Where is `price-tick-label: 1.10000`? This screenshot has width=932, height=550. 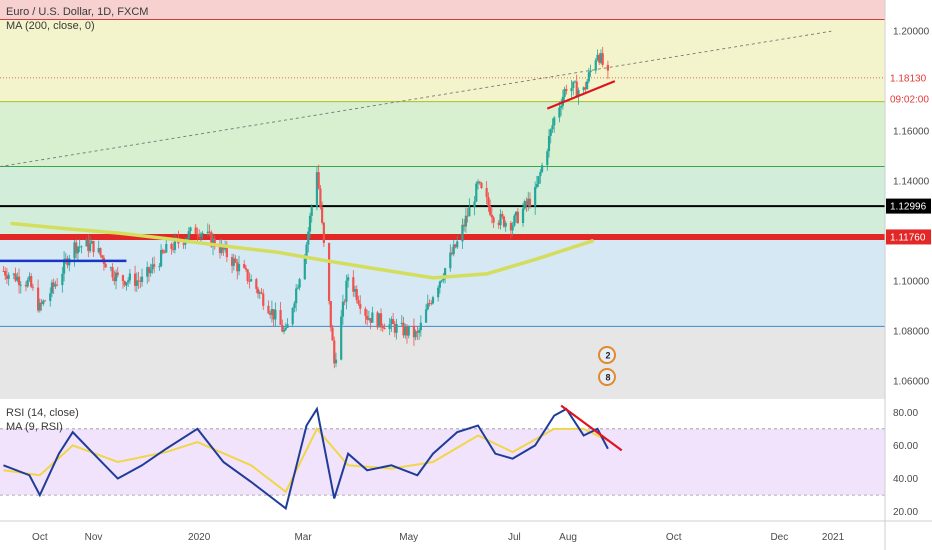 price-tick-label: 1.10000 is located at coordinates (911, 281).